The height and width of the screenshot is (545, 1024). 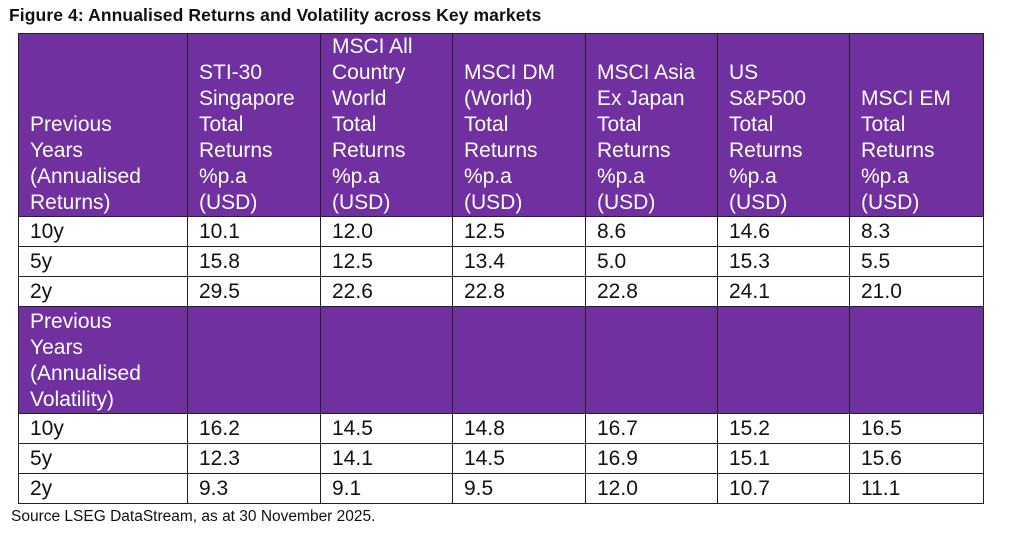 I want to click on value-cell: 15.1, so click(x=783, y=458).